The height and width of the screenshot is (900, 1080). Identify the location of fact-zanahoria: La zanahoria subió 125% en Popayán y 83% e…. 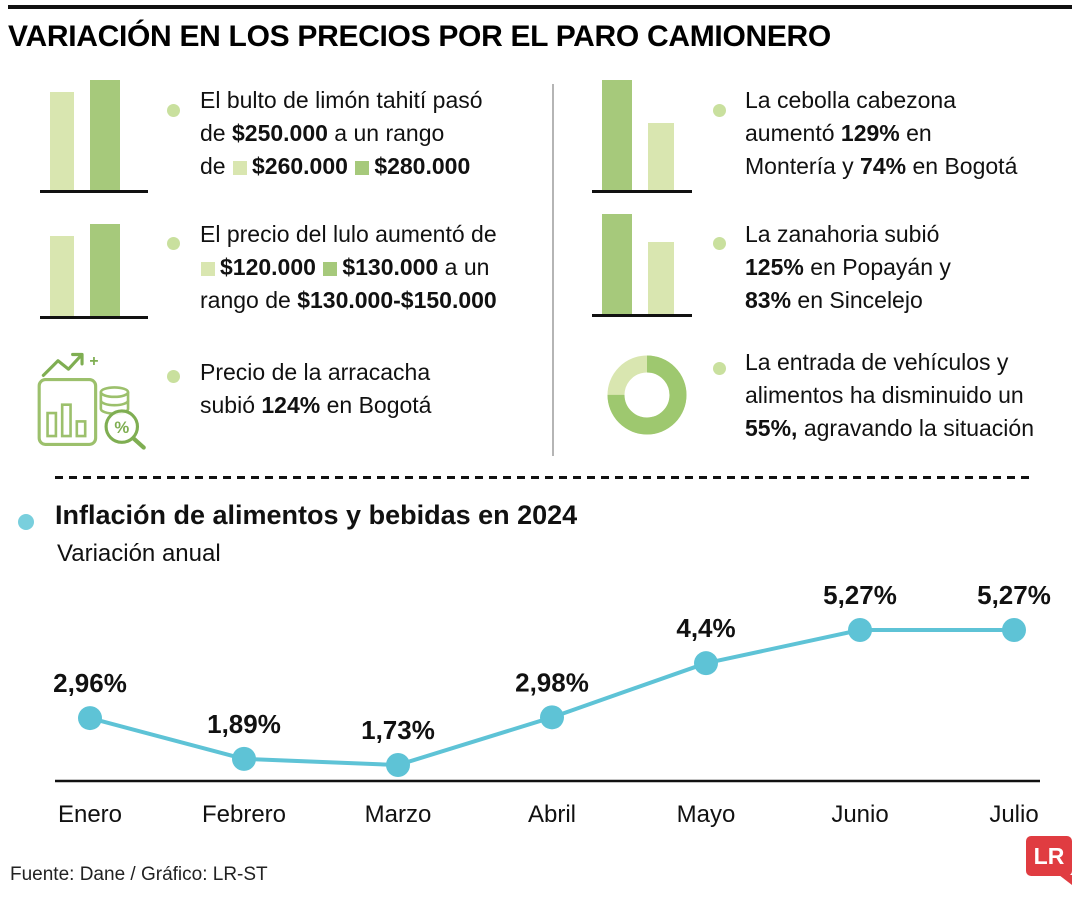
(848, 267).